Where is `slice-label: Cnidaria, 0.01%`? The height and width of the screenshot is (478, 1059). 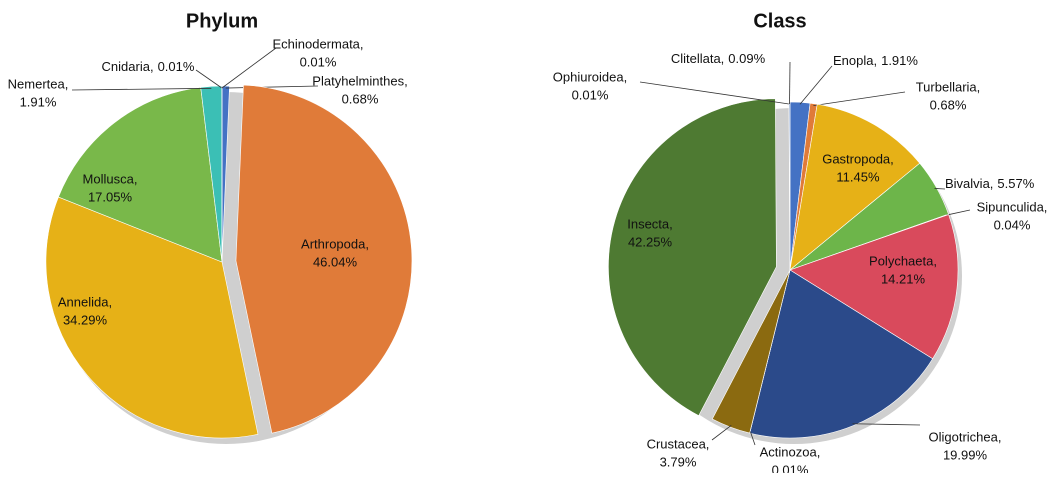 slice-label: Cnidaria, 0.01% is located at coordinates (148, 66).